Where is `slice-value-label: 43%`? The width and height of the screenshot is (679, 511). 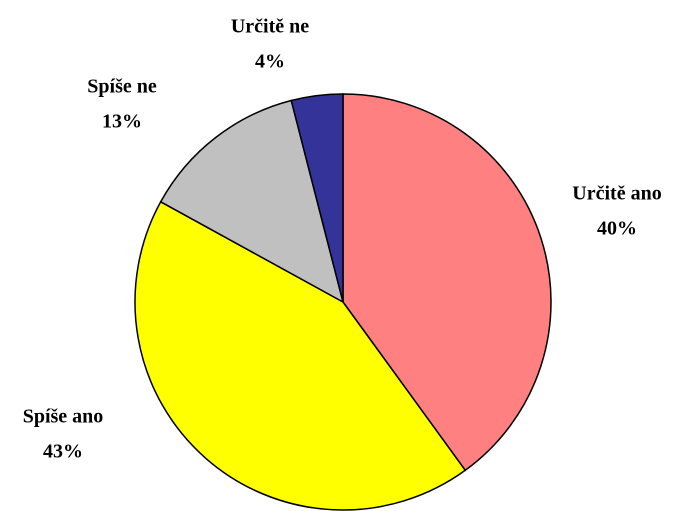
slice-value-label: 43% is located at coordinates (63, 452).